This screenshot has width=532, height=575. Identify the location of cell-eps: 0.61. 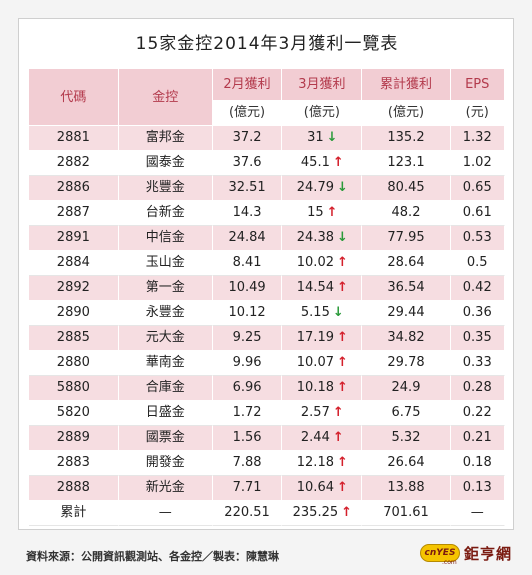
(477, 213).